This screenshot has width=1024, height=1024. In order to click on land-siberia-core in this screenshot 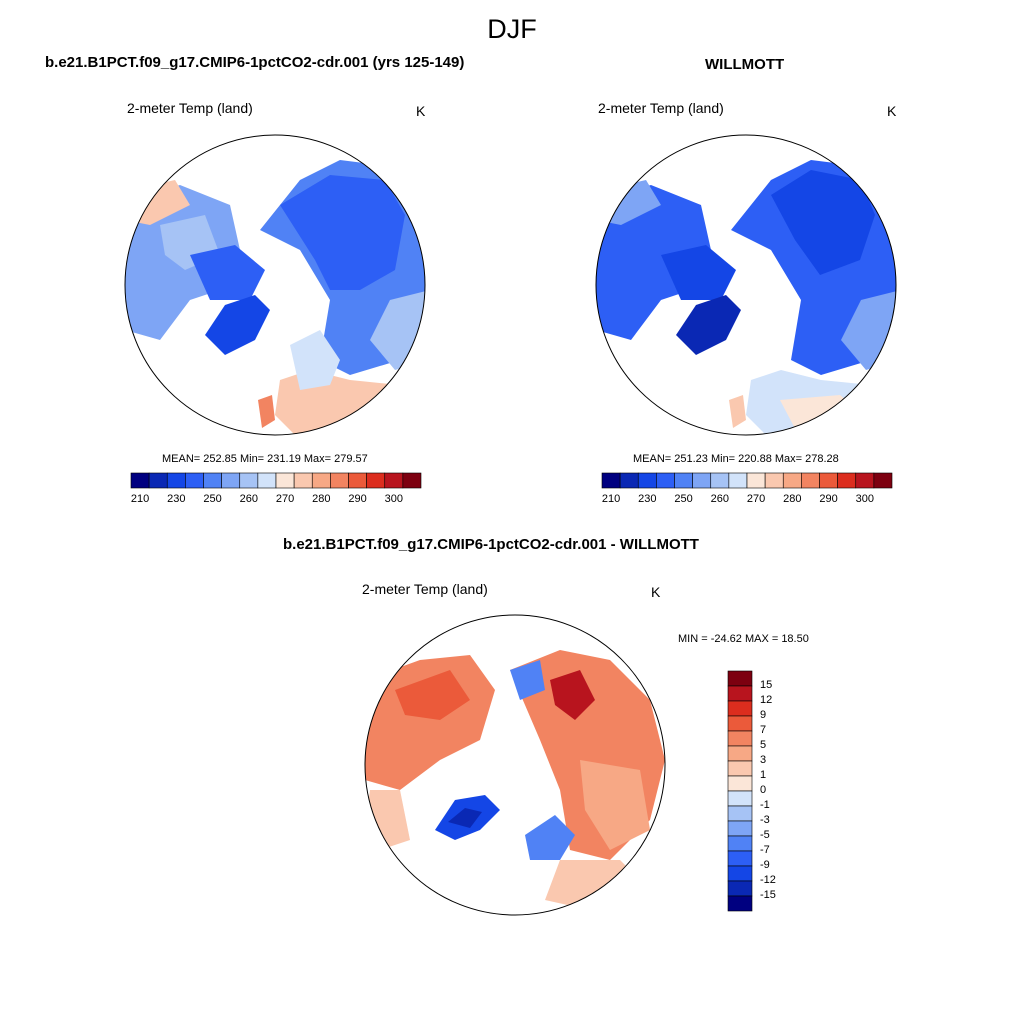, I will do `click(823, 222)`.